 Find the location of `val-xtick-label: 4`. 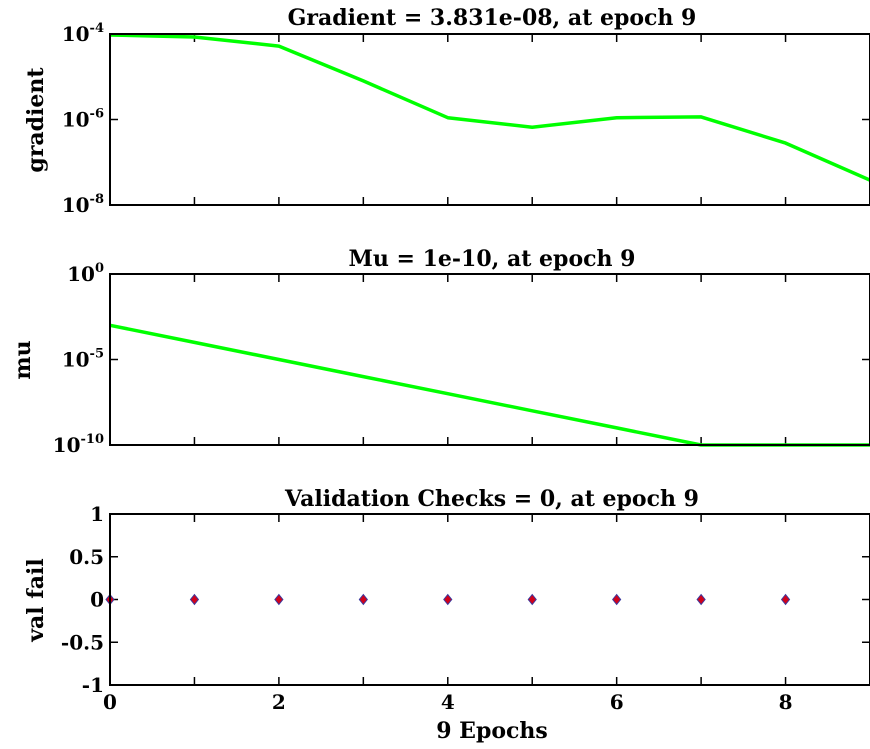

val-xtick-label: 4 is located at coordinates (448, 702).